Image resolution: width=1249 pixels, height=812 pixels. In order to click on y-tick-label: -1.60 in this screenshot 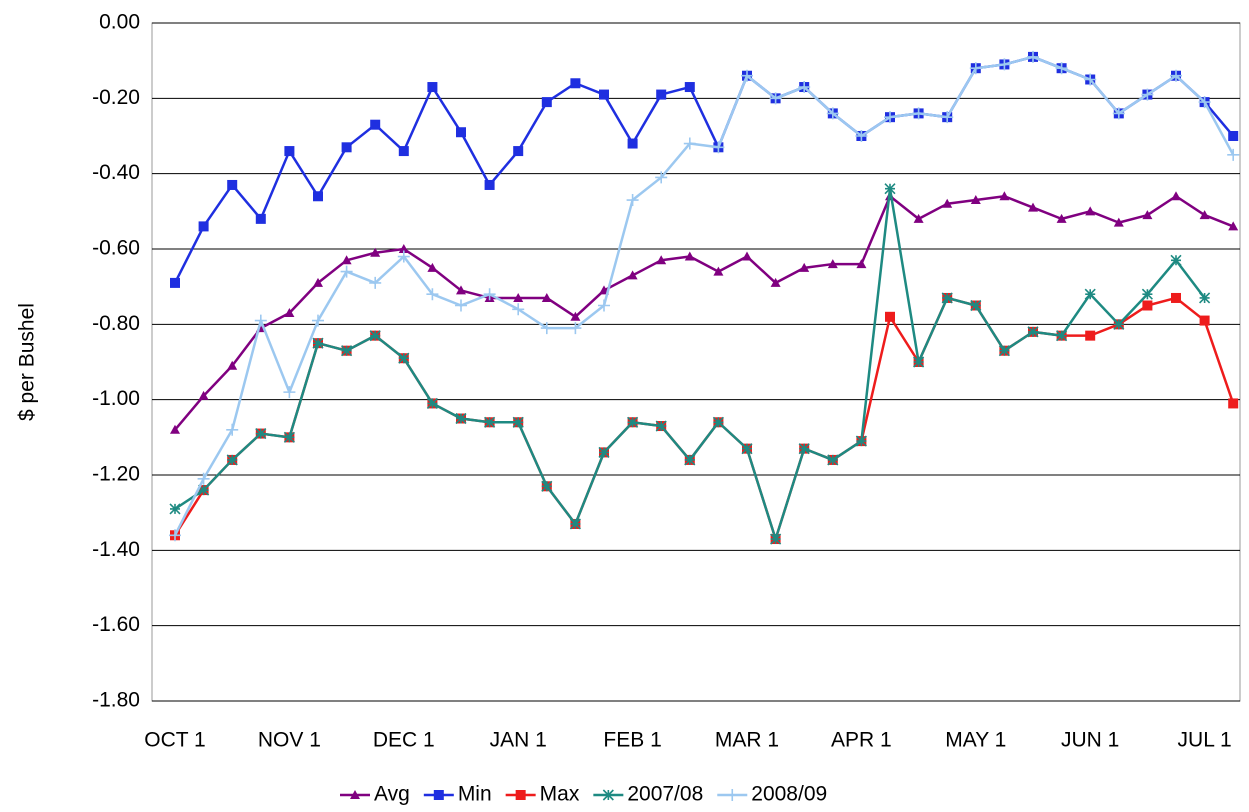, I will do `click(116, 624)`.